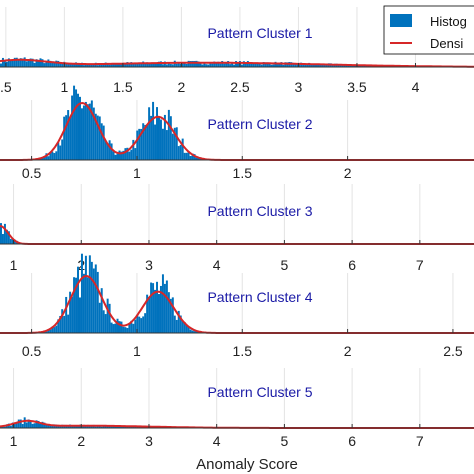 This screenshot has width=474, height=474. Describe the element at coordinates (285, 265) in the screenshot. I see `x-tick-label: 5` at that location.